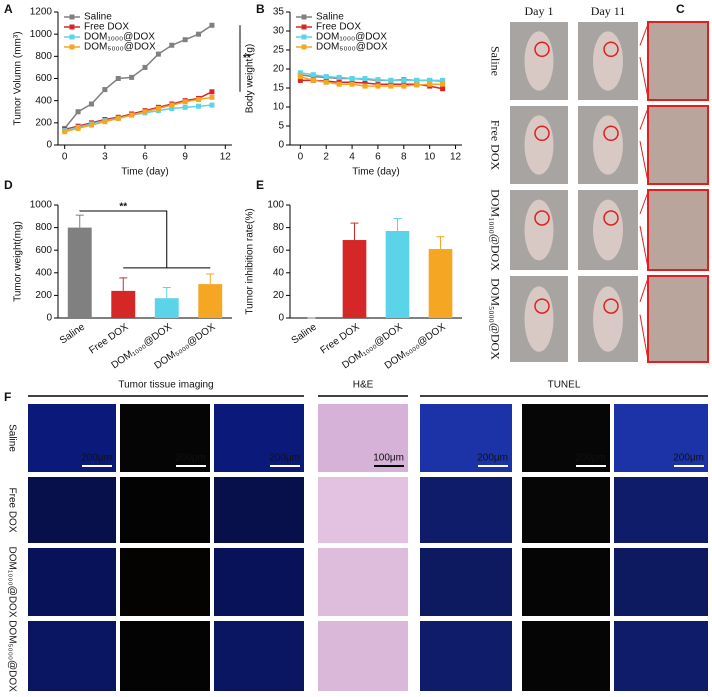  I want to click on x-tick-label: 0, so click(301, 157).